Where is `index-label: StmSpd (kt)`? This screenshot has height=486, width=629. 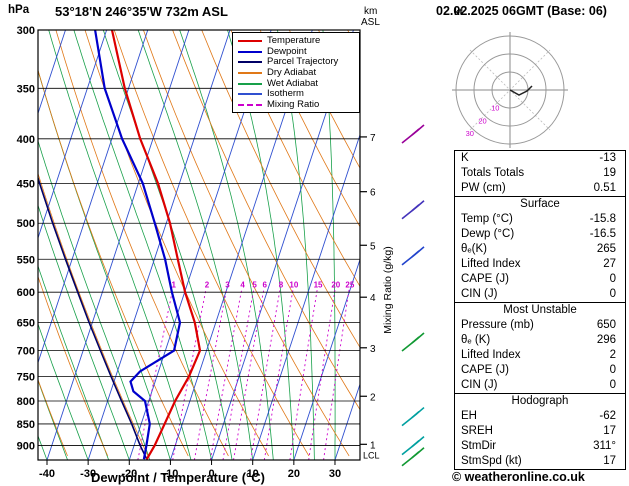
index-label: StmSpd (kt) is located at coordinates (491, 461).